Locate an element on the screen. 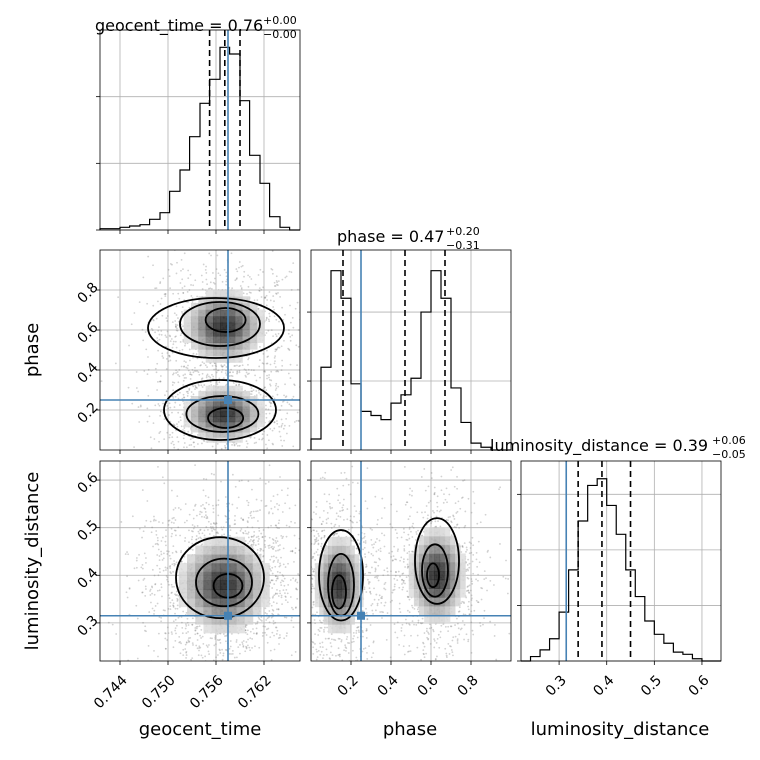  contour-line is located at coordinates (222, 414).